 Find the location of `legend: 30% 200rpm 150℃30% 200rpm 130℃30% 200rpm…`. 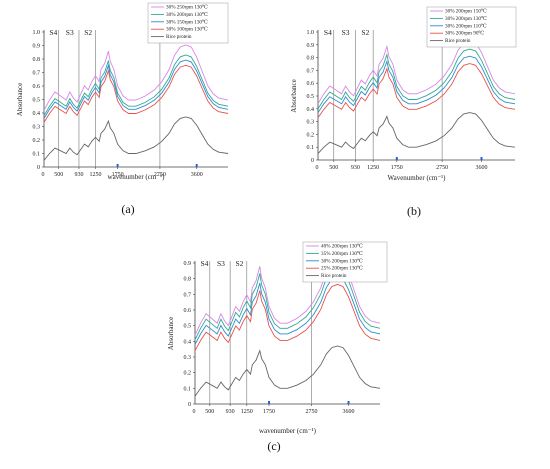

legend: 30% 200rpm 150℃30% 200rpm 130℃30% 200rpm… is located at coordinates (471, 27).